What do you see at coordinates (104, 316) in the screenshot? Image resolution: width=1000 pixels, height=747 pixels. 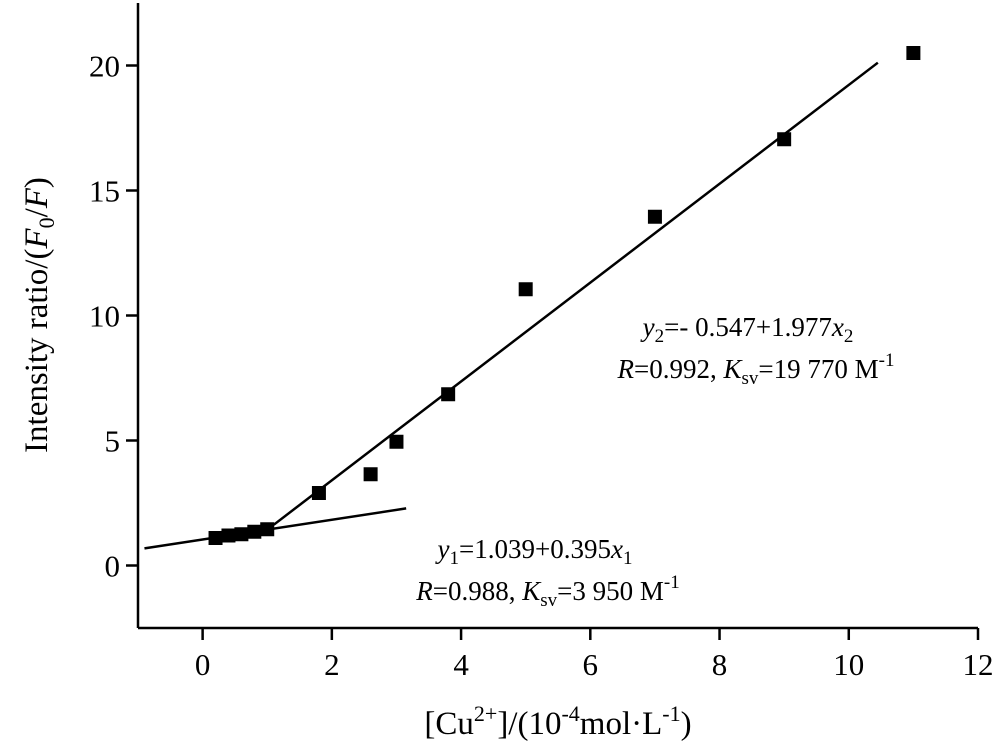 I see `y-tick-label: 10` at bounding box center [104, 316].